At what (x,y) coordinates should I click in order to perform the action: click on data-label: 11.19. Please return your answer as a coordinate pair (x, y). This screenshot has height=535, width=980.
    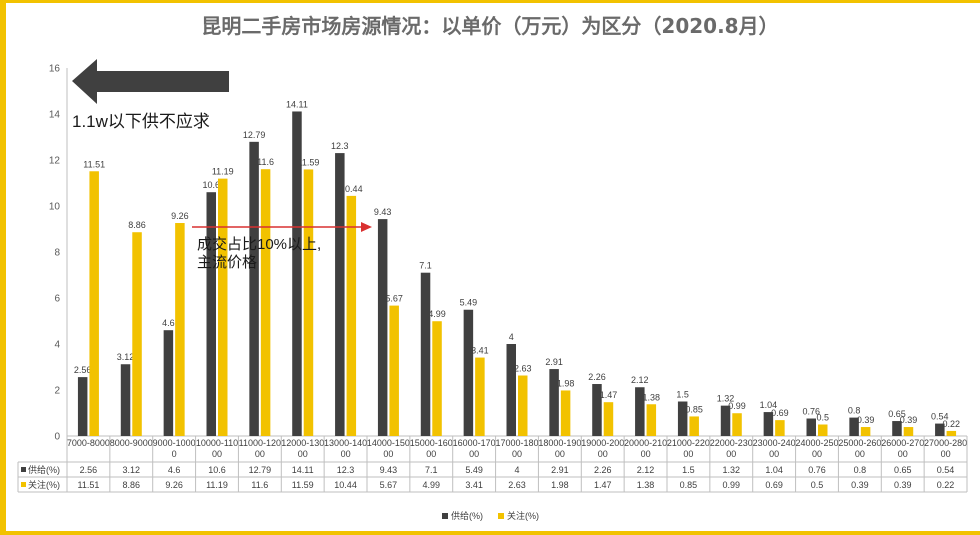
    Looking at the image, I should click on (223, 172).